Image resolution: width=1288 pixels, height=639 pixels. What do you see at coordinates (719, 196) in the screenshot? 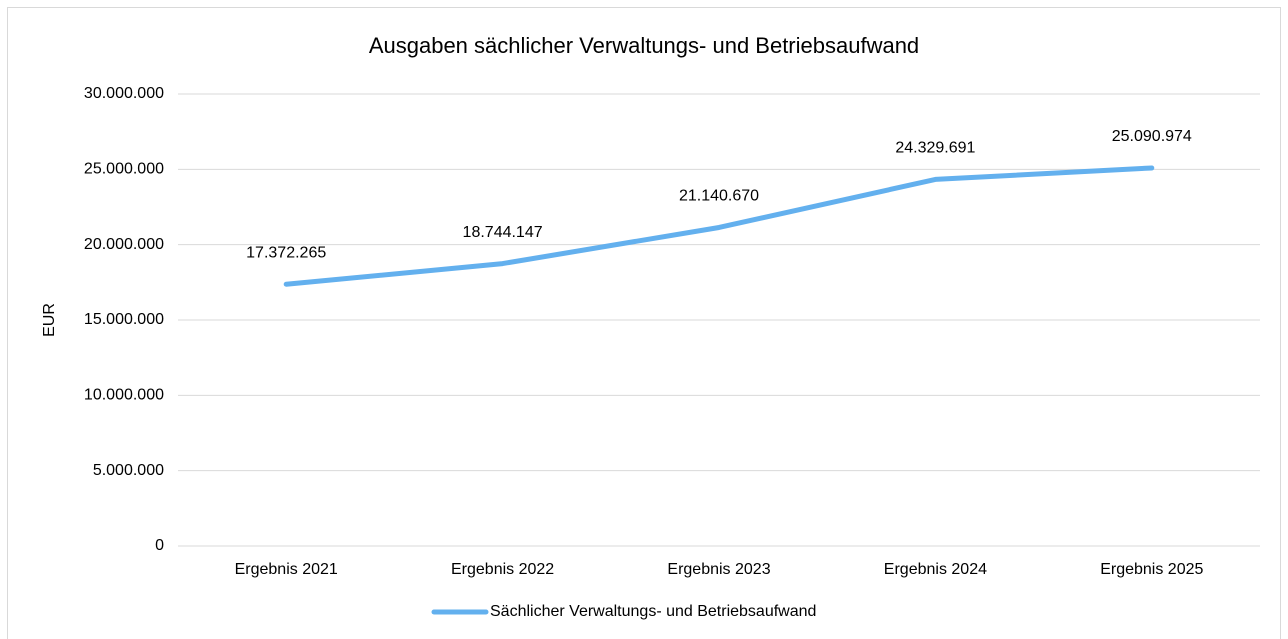
I see `data-label: 21.140.670` at bounding box center [719, 196].